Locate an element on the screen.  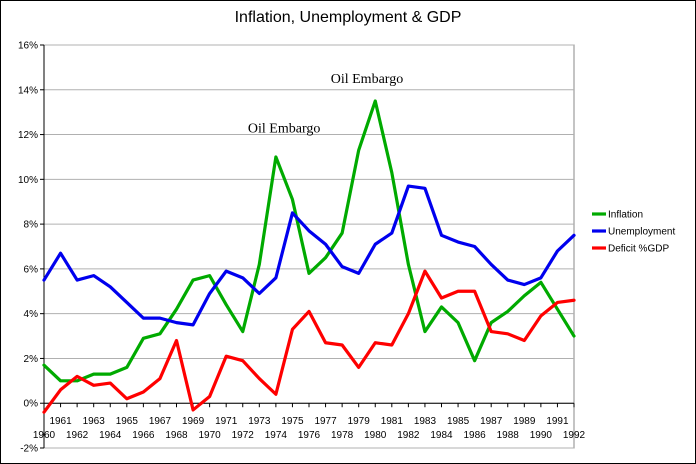
y-tick-label: 4% is located at coordinates (31, 314).